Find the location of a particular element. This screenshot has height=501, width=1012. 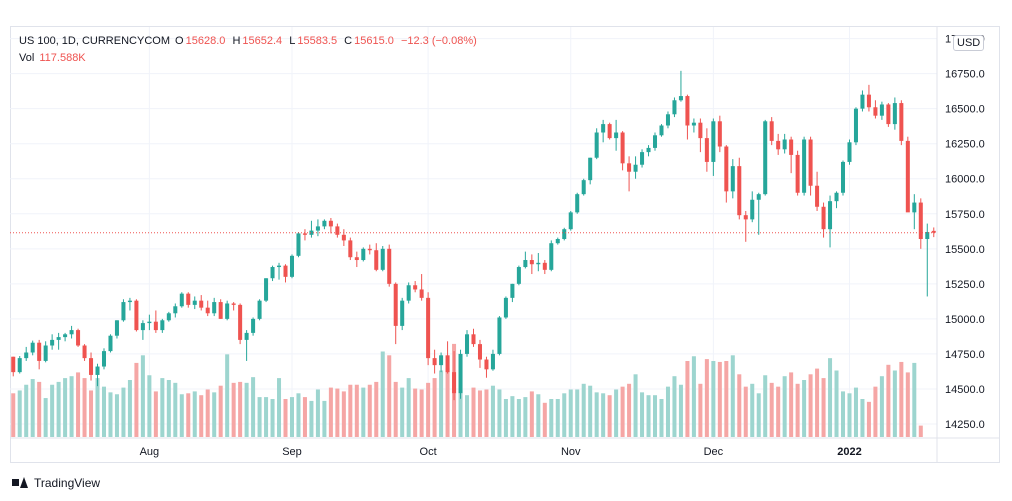

currency-badge: USD is located at coordinates (969, 43).